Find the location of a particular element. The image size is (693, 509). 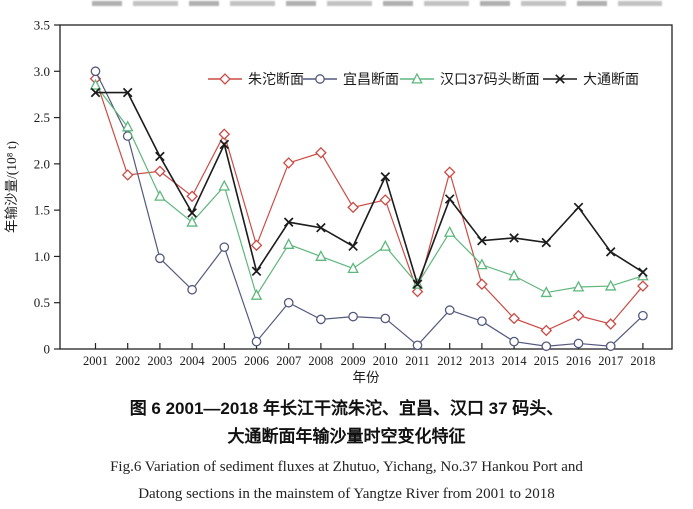

svg-text: 3.0 is located at coordinates (42, 71).